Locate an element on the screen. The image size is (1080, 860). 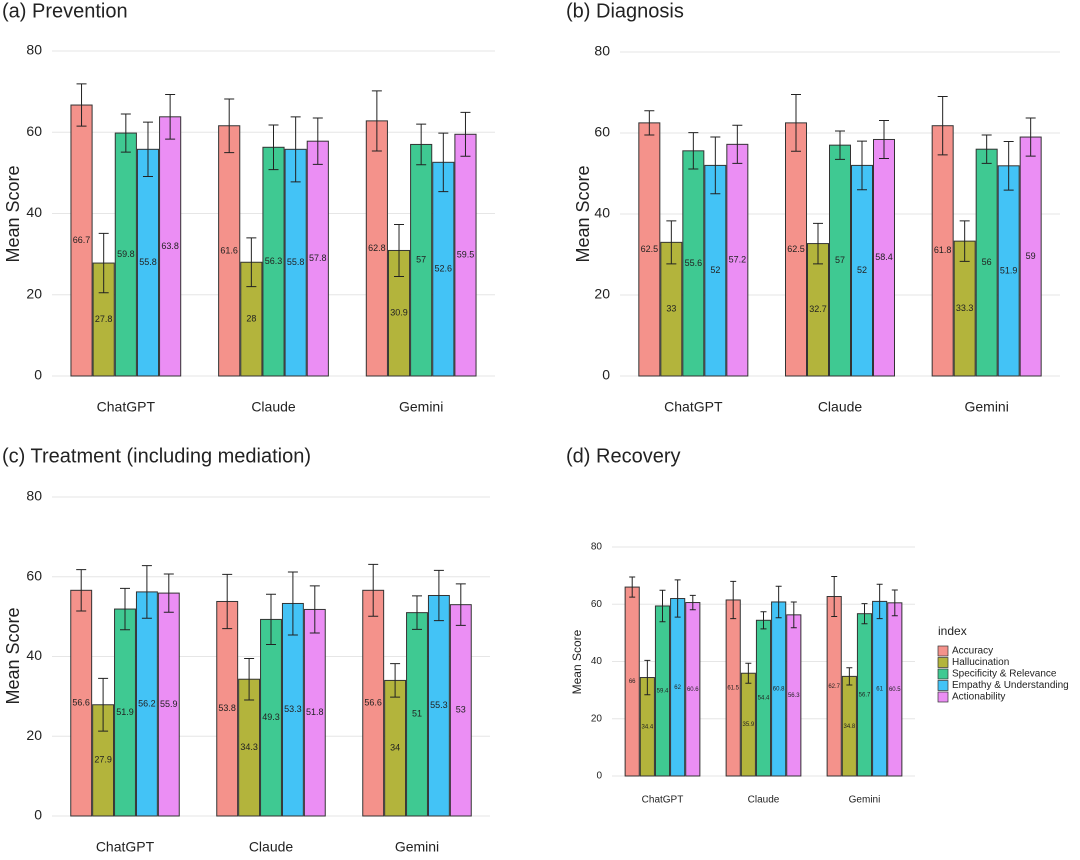
data-label: 32.7 is located at coordinates (818, 309).